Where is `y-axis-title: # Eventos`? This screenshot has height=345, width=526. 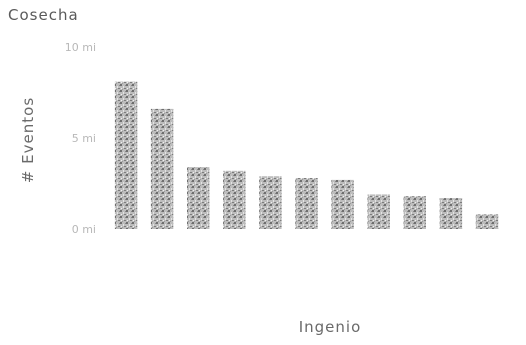
y-axis-title: # Eventos is located at coordinates (28, 140).